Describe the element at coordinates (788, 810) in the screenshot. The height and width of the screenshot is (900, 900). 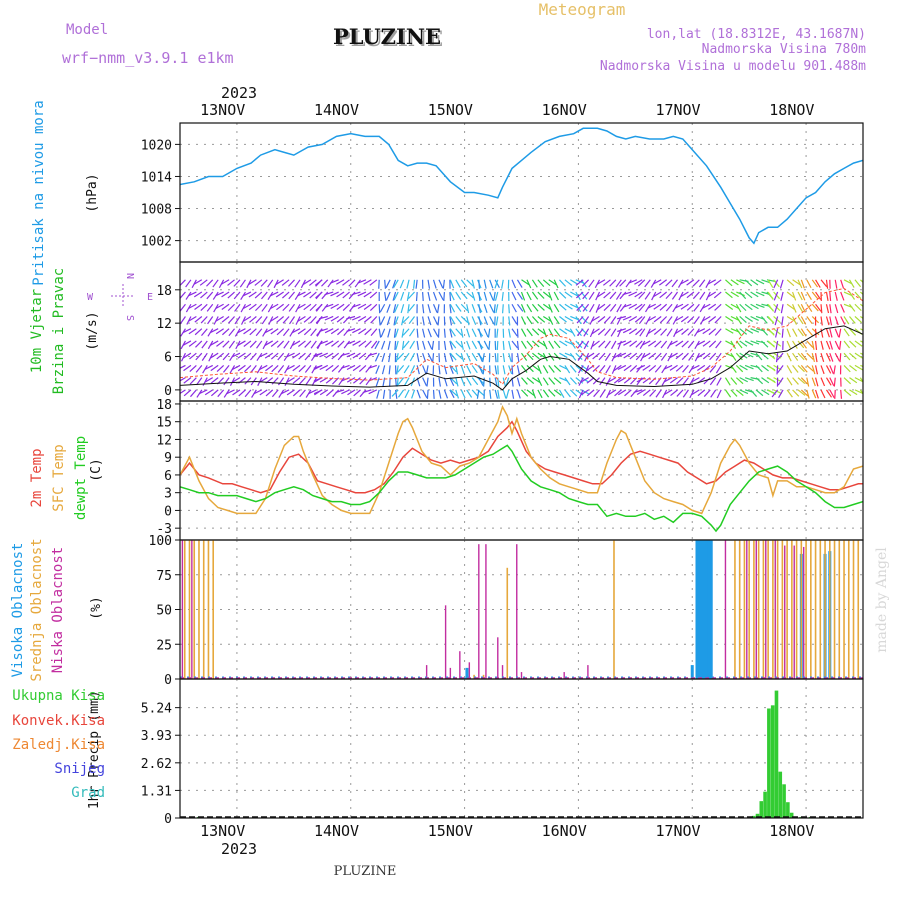
I see `precip-bar` at that location.